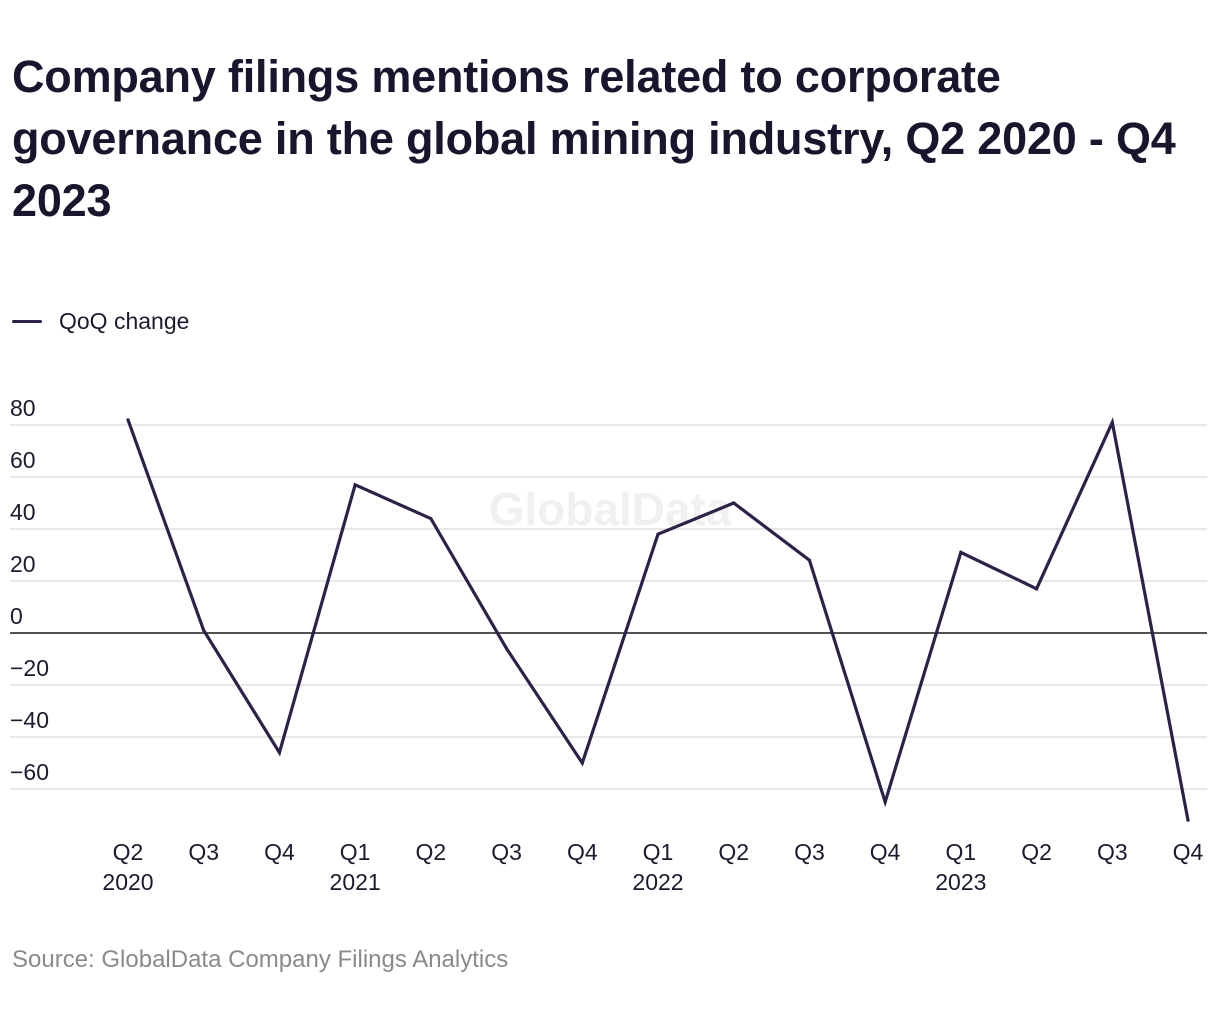 The width and height of the screenshot is (1220, 1020). What do you see at coordinates (23, 512) in the screenshot?
I see `y-tick-label: 40` at bounding box center [23, 512].